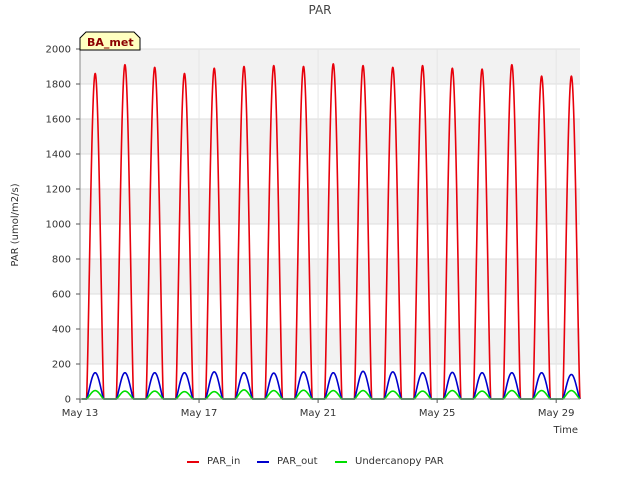  I want to click on legend-label-par-in: PAR_in, so click(223, 461).